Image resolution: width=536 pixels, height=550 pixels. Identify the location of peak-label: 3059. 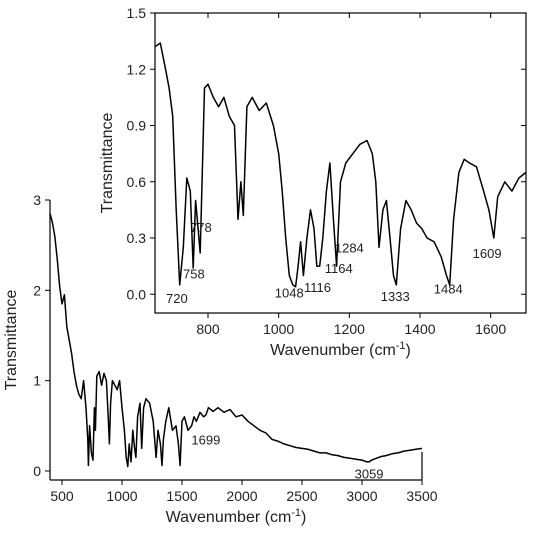
(369, 474).